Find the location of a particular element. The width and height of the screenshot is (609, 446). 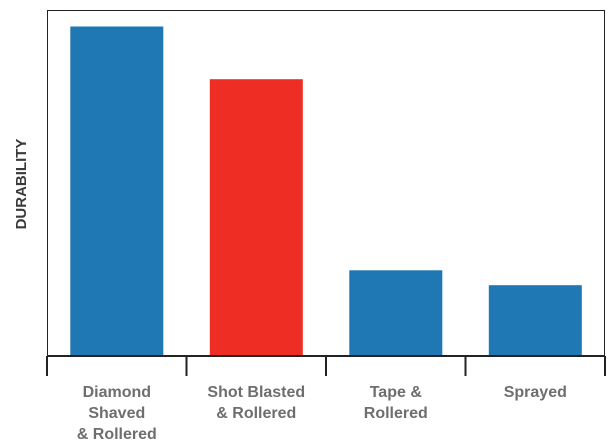

x-tick-label-line: Rollered is located at coordinates (396, 413).